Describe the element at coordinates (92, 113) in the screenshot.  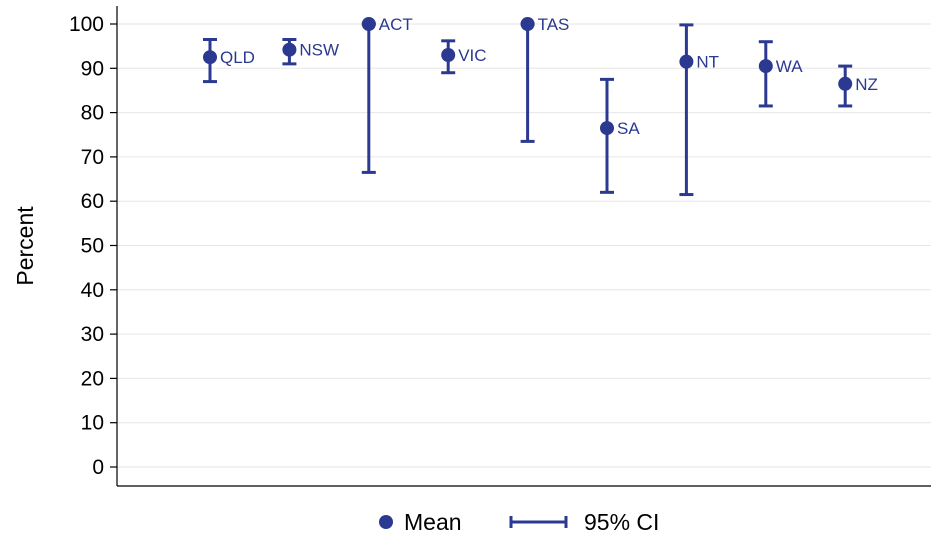
I see `y-tick-label: 80` at that location.